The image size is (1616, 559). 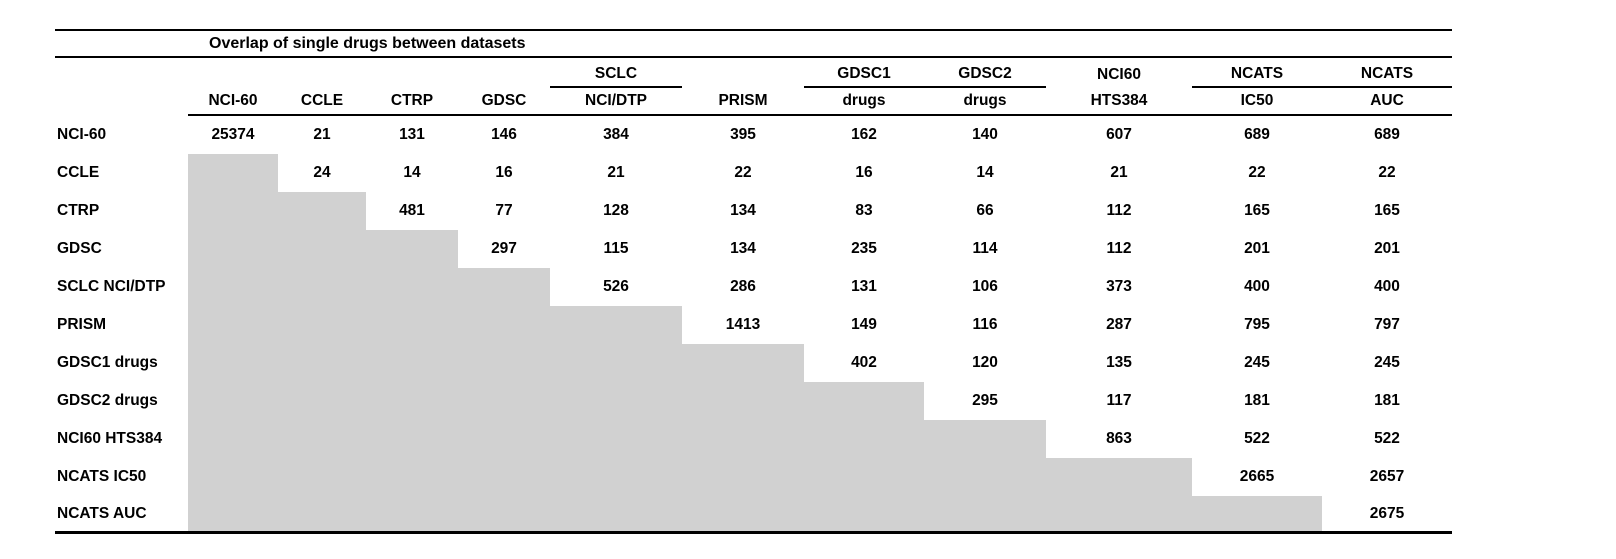 I want to click on table-row-1: NCI-60 25374 21 131 146 384 395 162 140 607 689 689, so click(x=753, y=134).